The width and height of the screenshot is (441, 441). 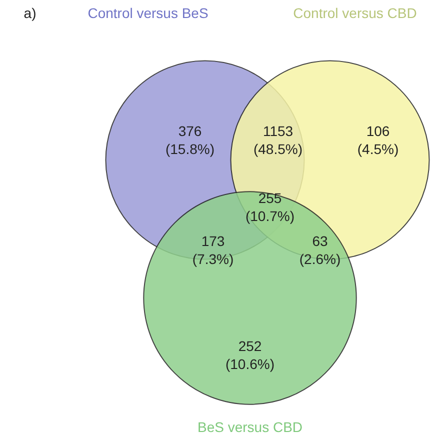 I want to click on text: BeS versus CBD, so click(x=250, y=427).